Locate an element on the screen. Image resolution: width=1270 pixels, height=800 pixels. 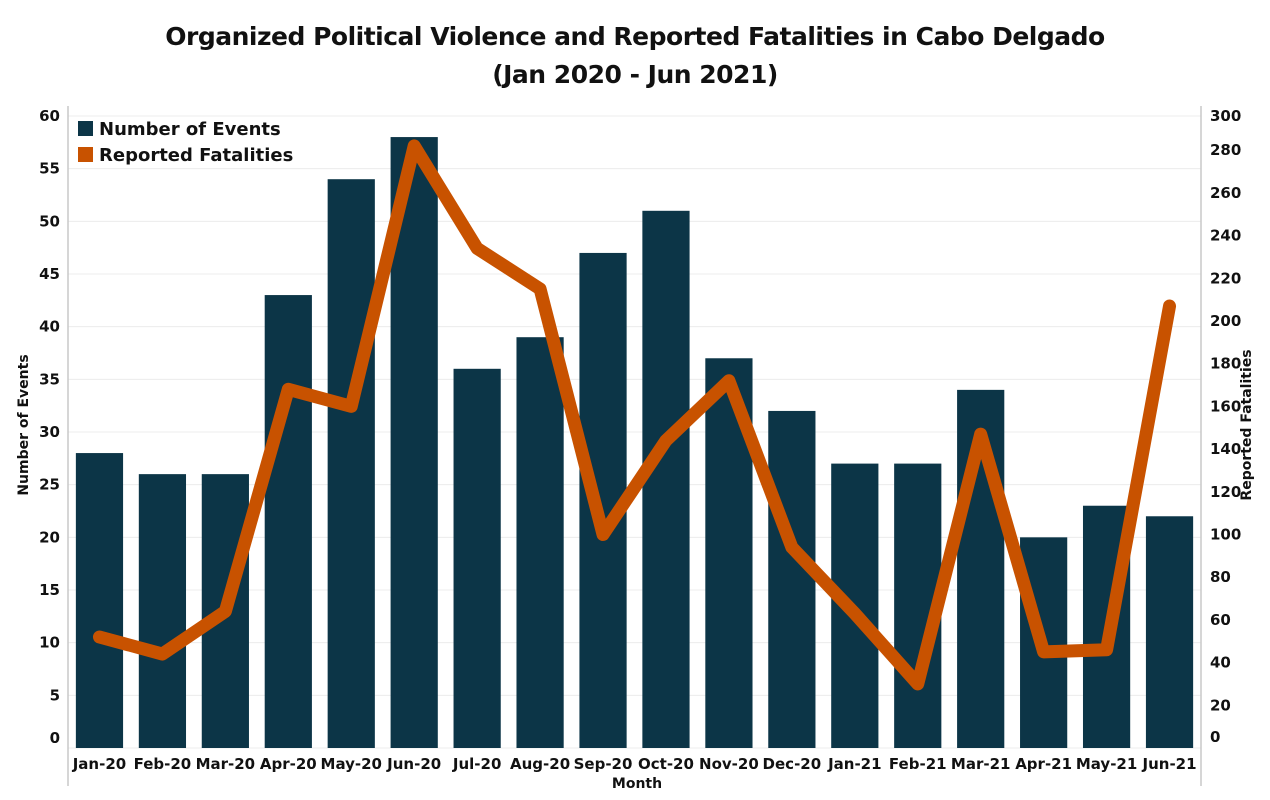
y2-tick-label: 40 is located at coordinates (1220, 663).